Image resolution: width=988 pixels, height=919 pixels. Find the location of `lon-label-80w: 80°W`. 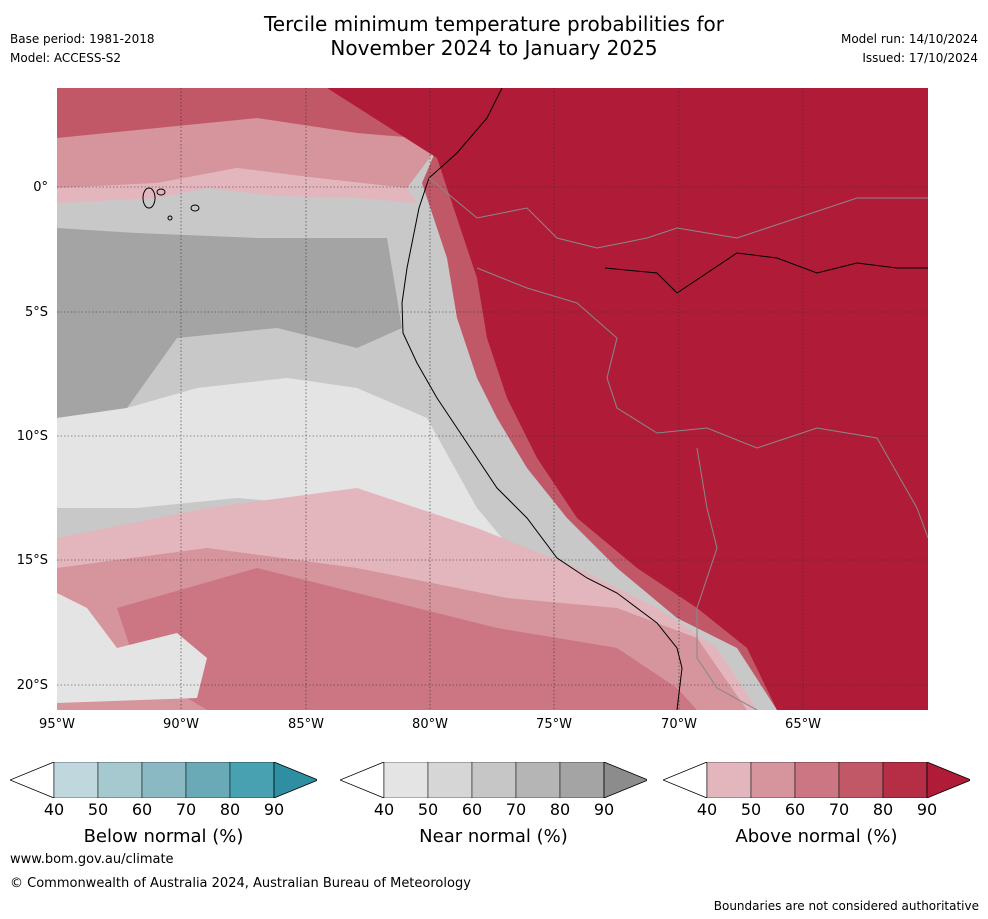

lon-label-80w: 80°W is located at coordinates (430, 724).